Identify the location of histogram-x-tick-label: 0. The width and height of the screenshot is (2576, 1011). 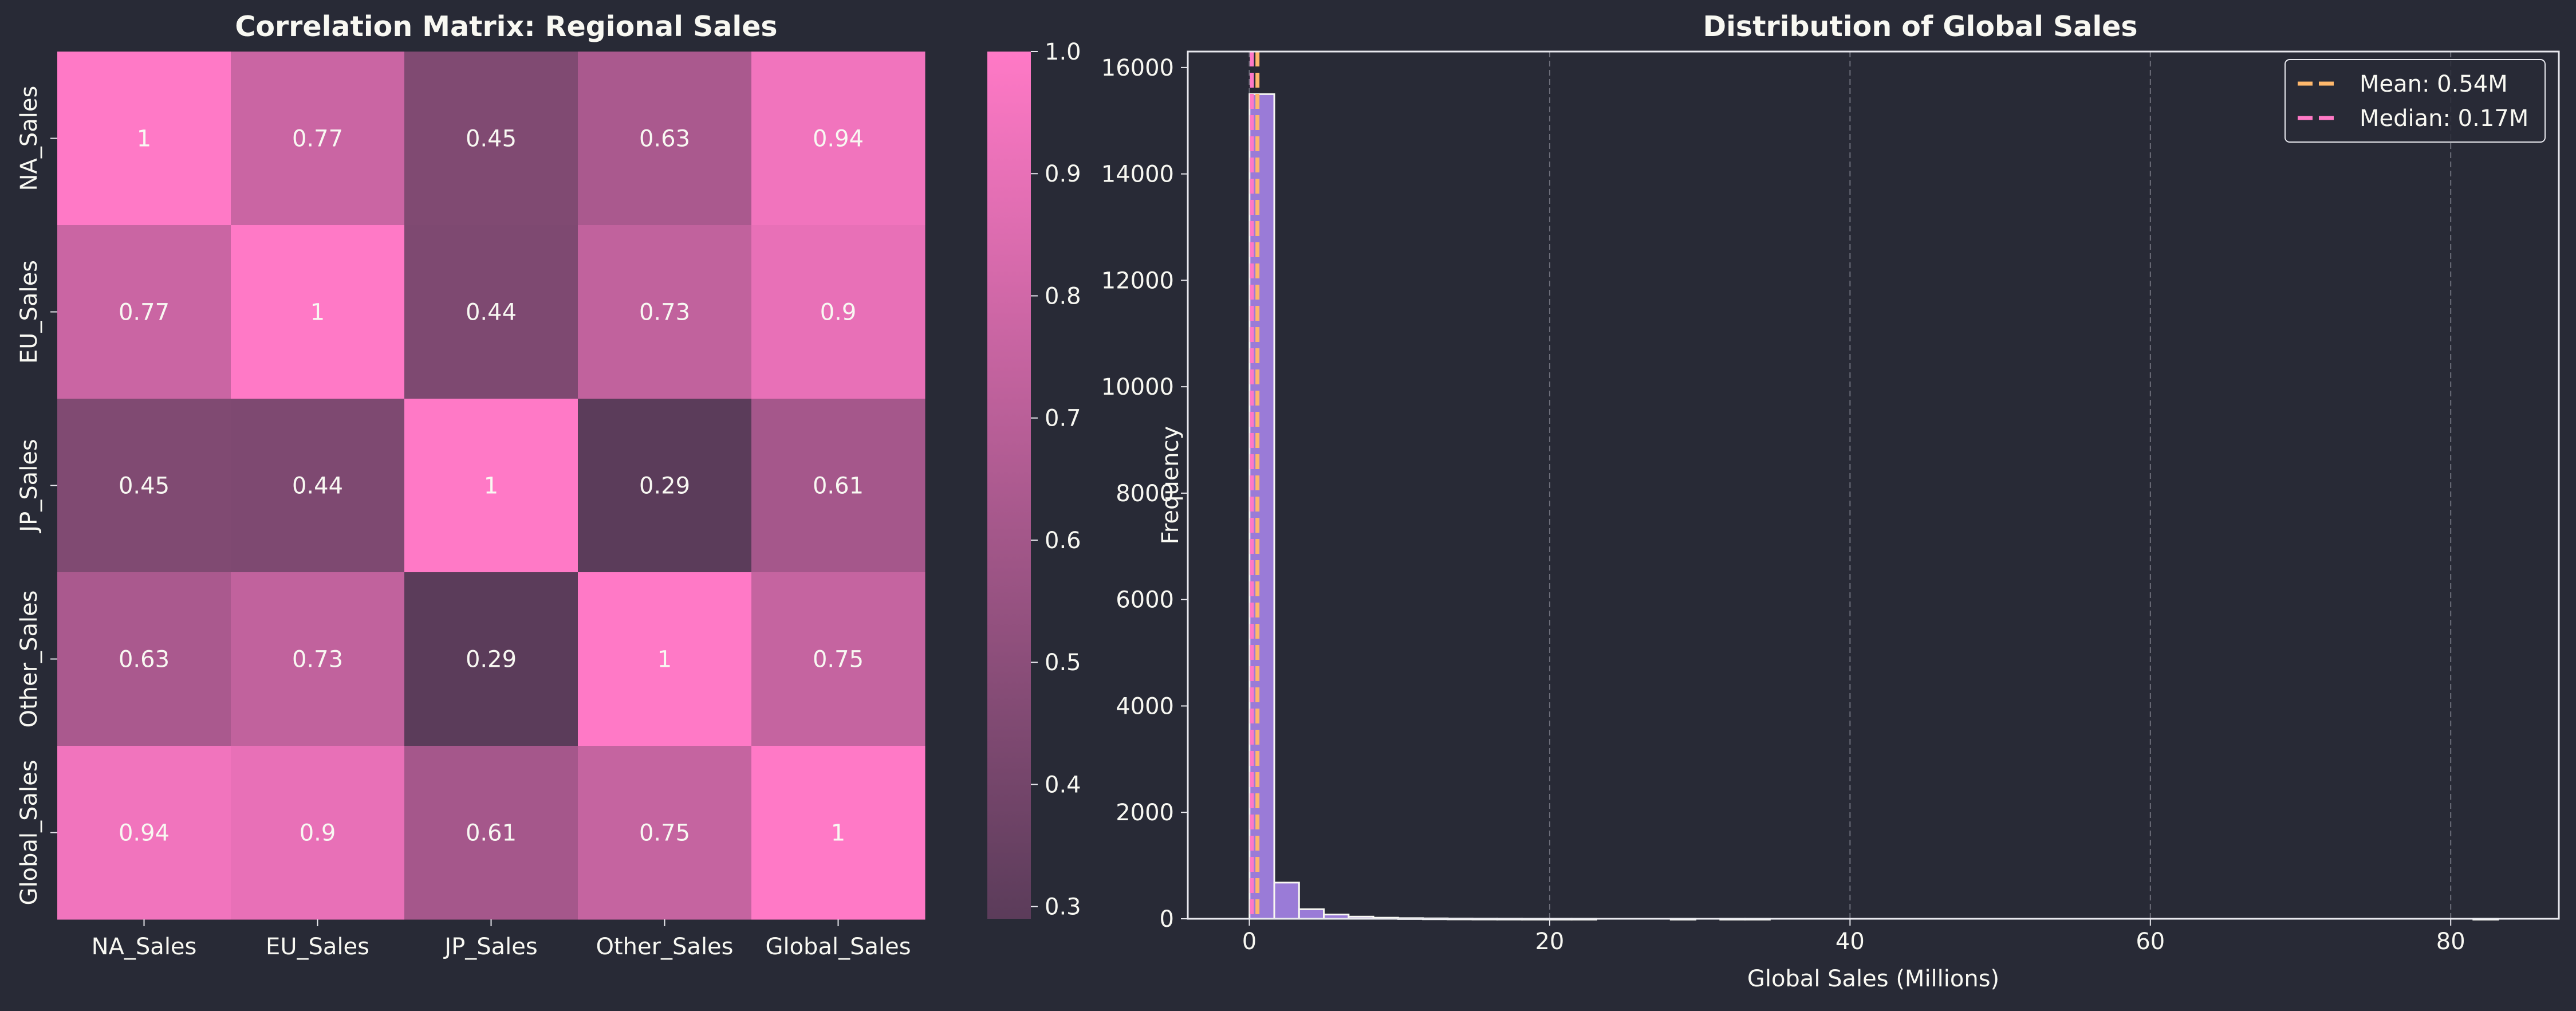
(1249, 942).